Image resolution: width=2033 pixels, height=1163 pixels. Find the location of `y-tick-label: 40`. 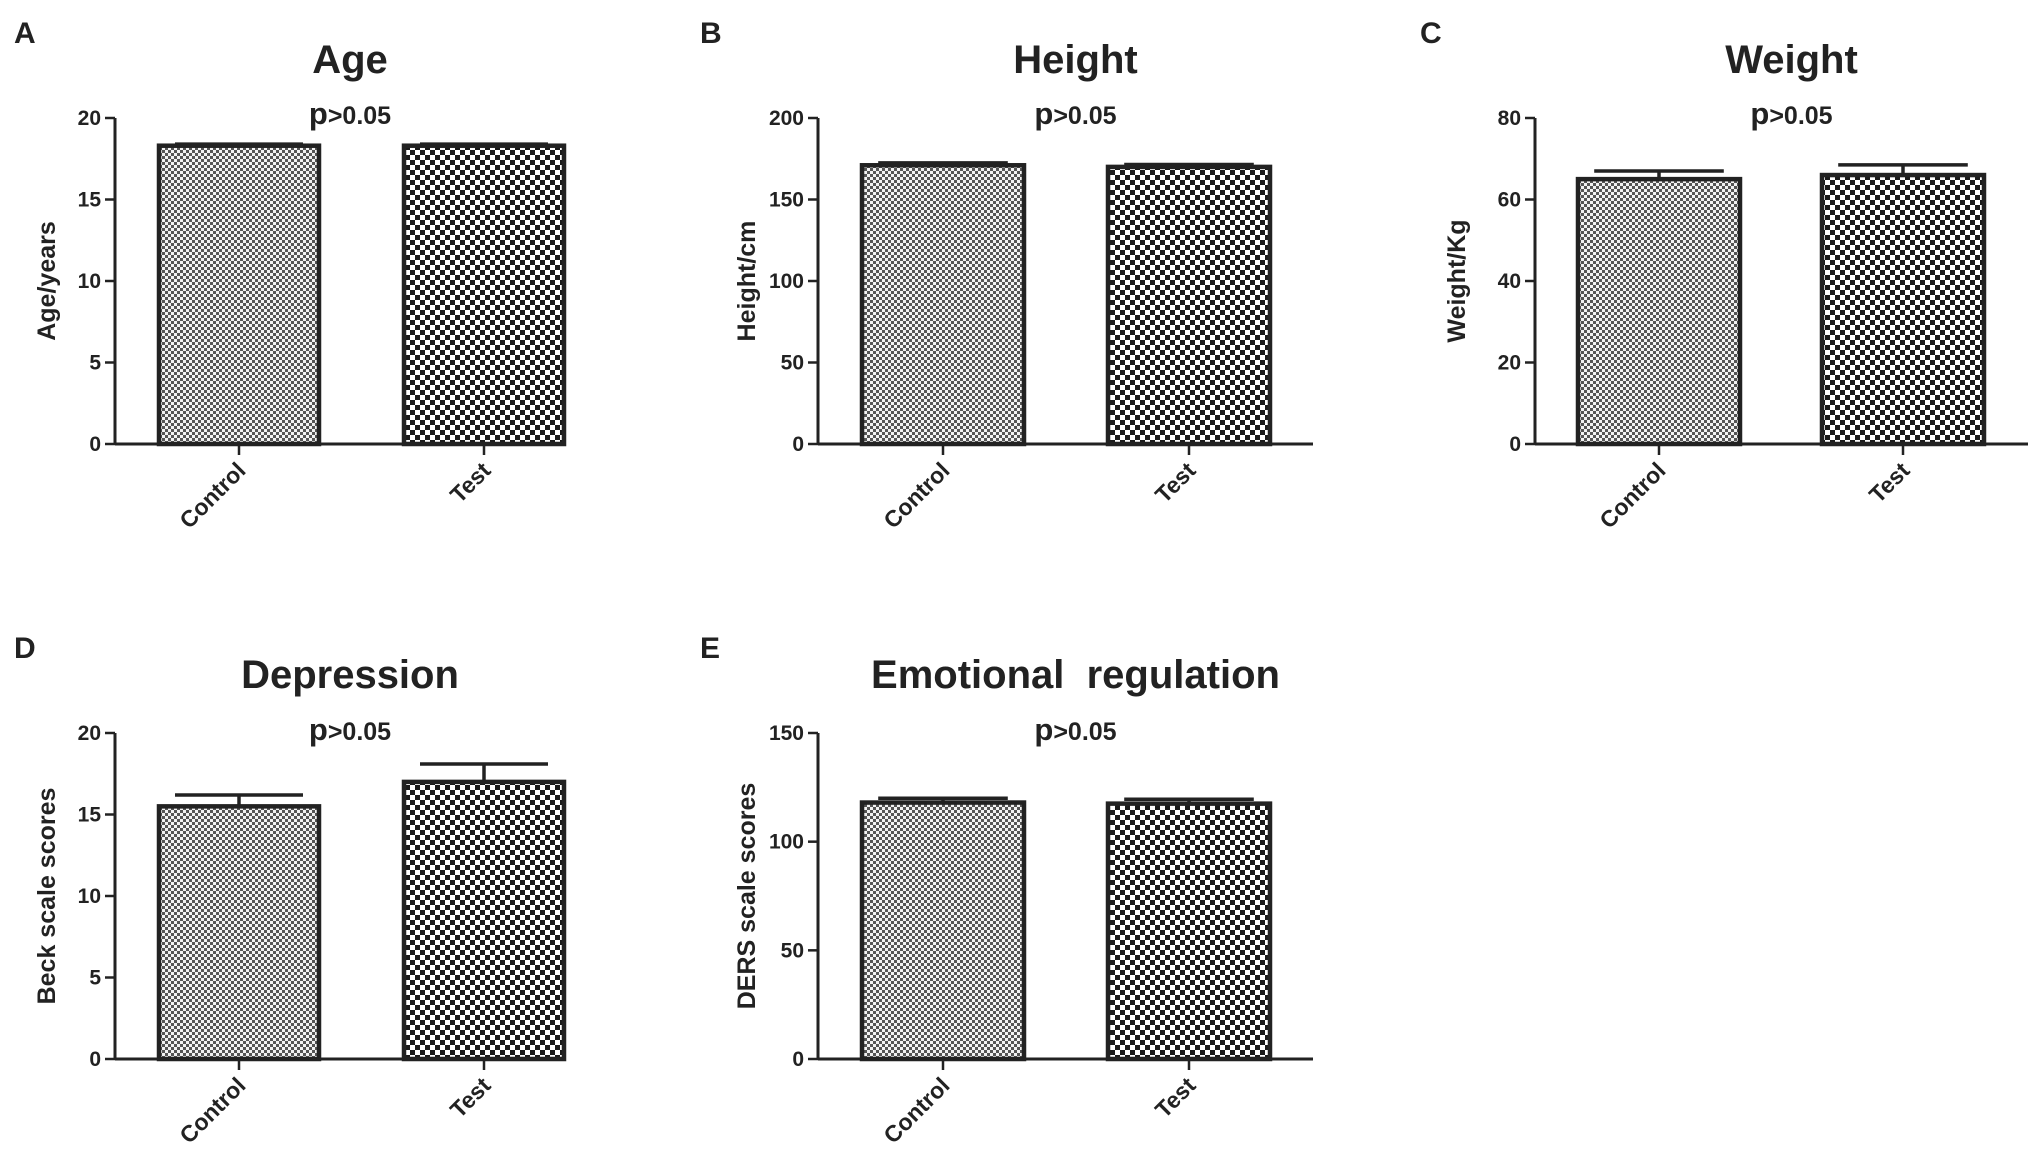

y-tick-label: 40 is located at coordinates (1509, 281).